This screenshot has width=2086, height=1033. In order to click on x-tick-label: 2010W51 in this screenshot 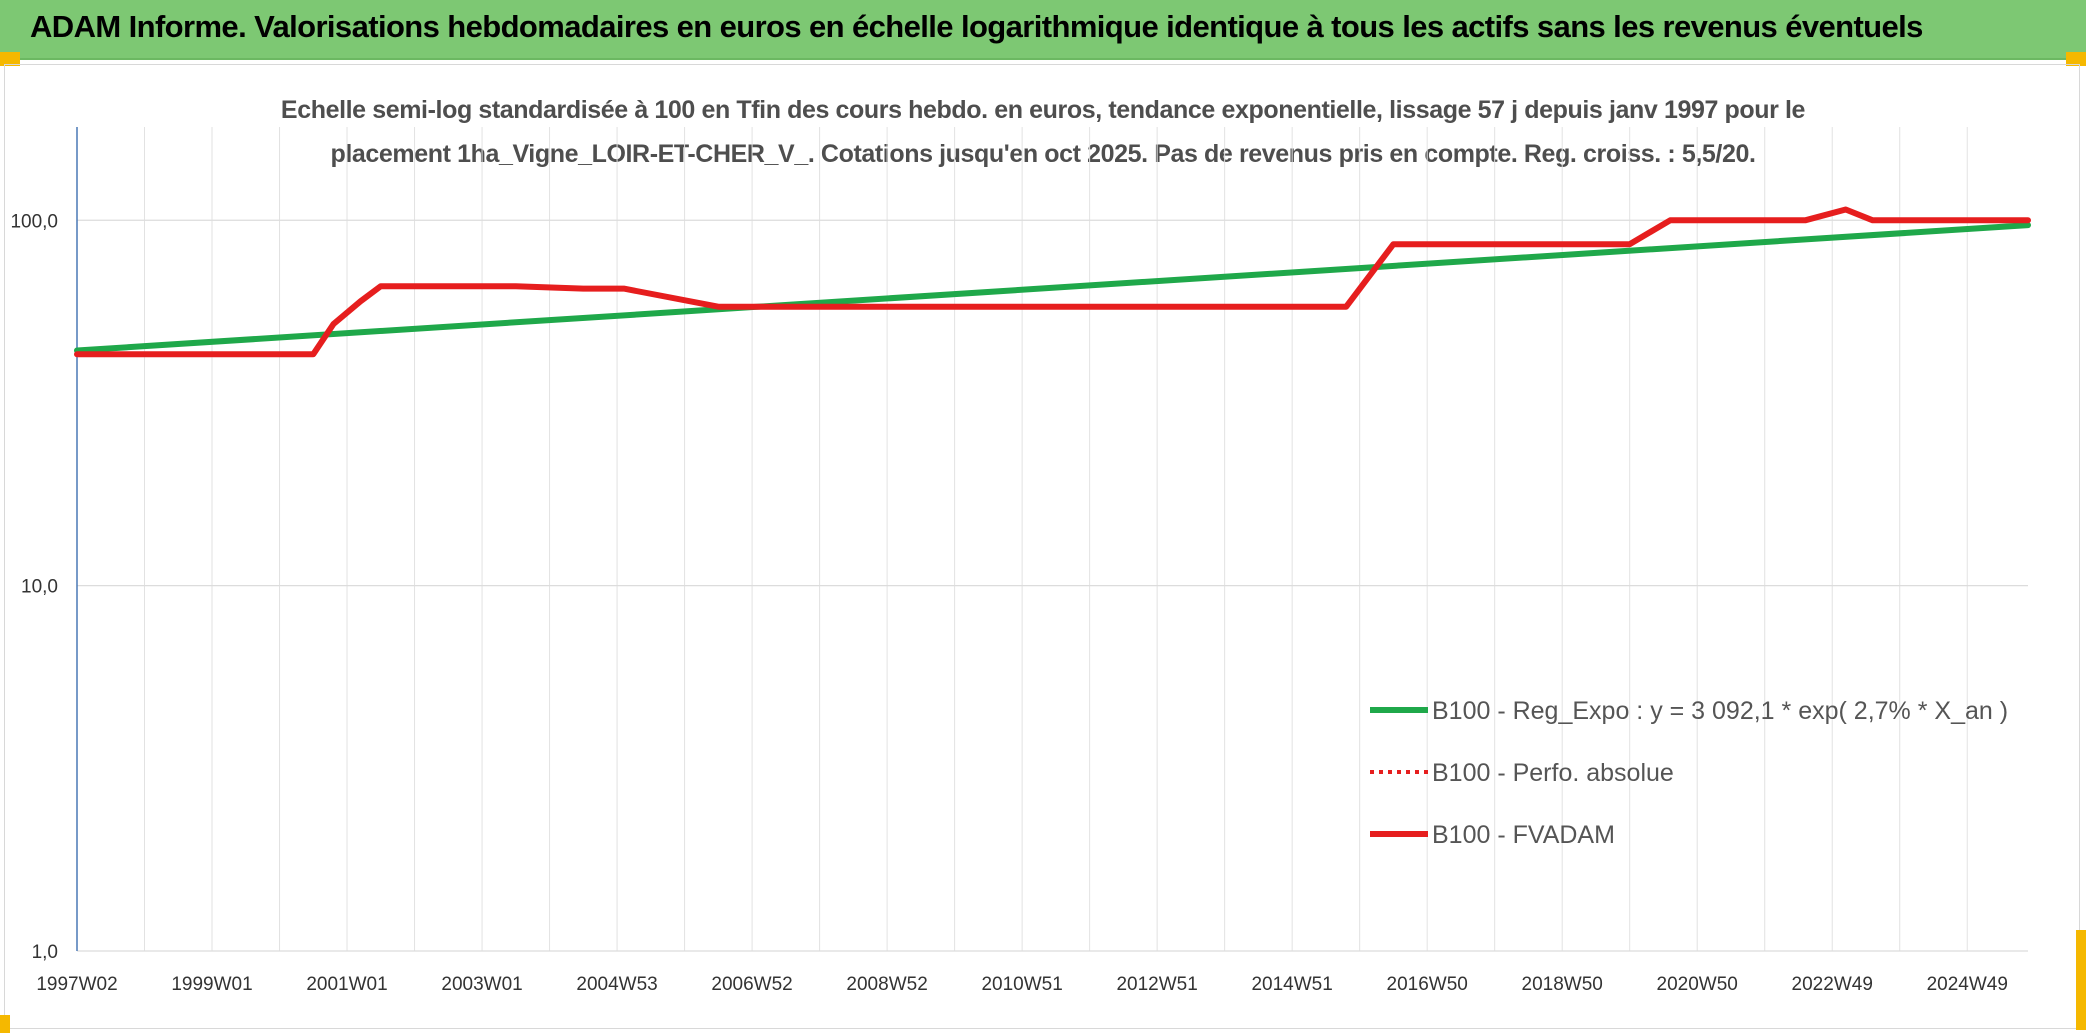, I will do `click(1021, 984)`.